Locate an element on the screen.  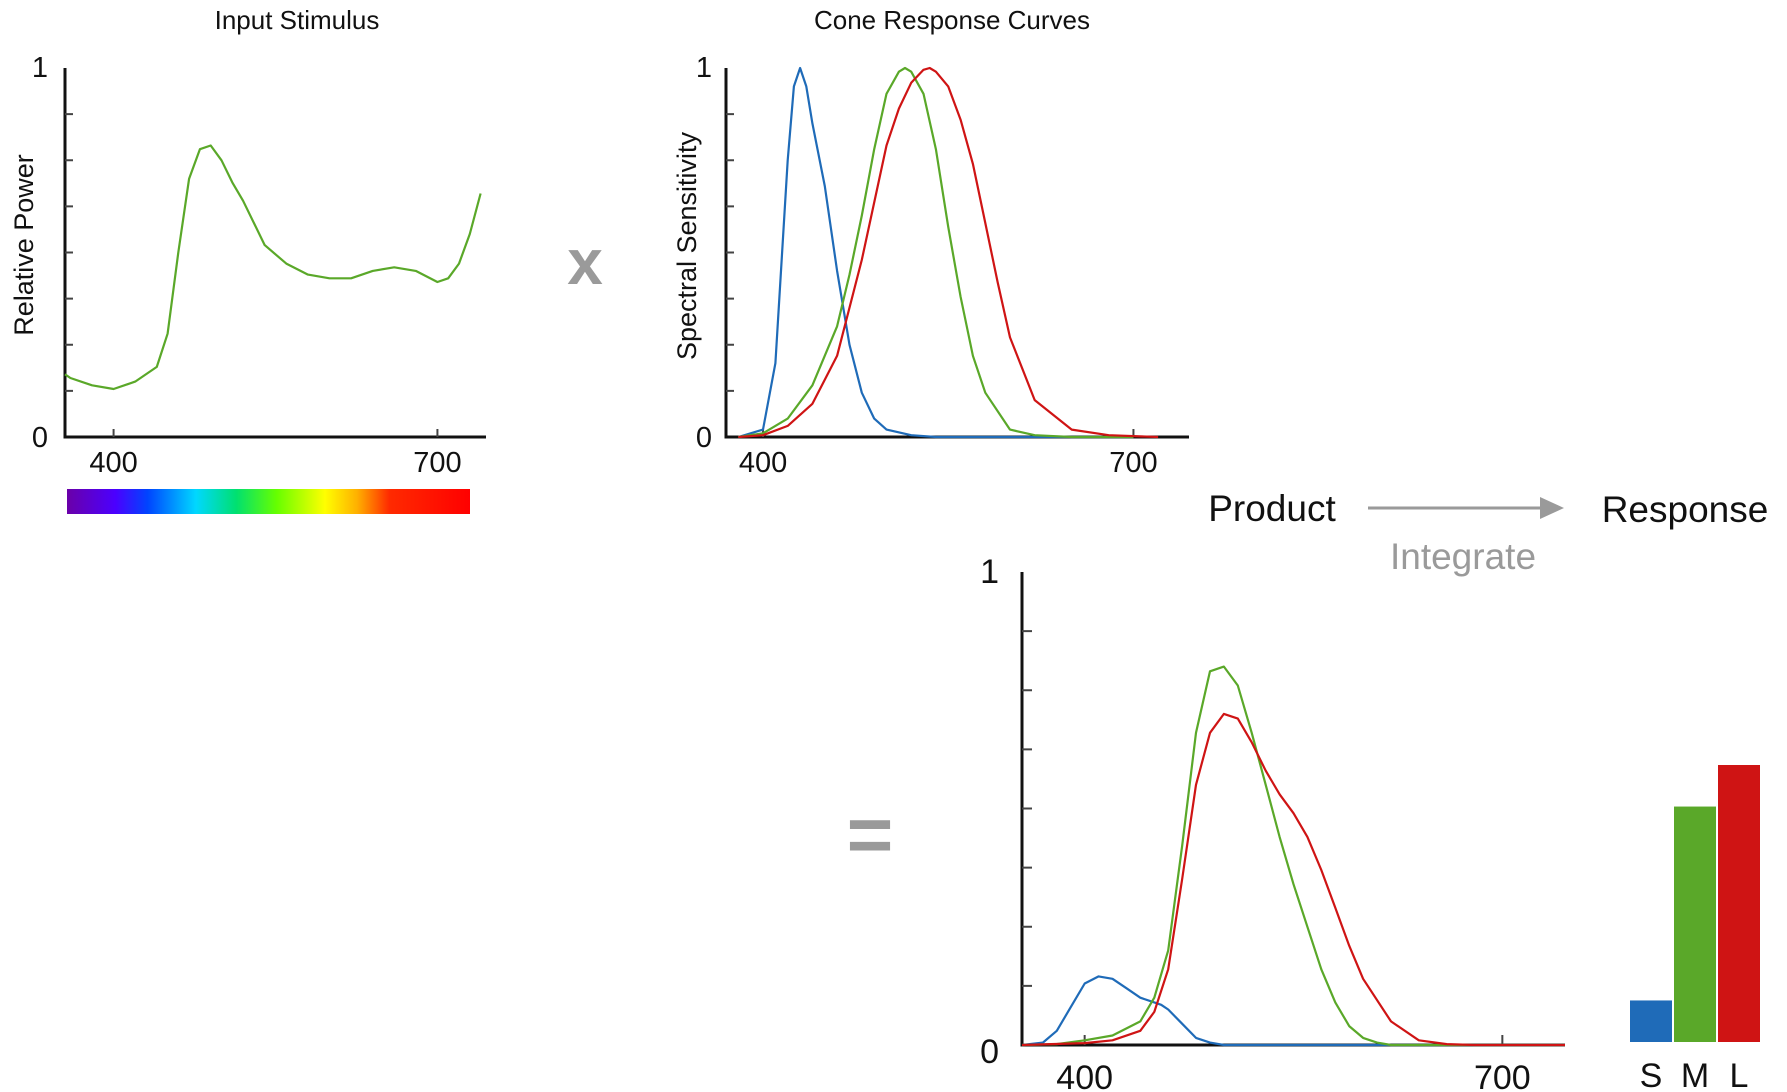
response-label: Response is located at coordinates (1685, 509).